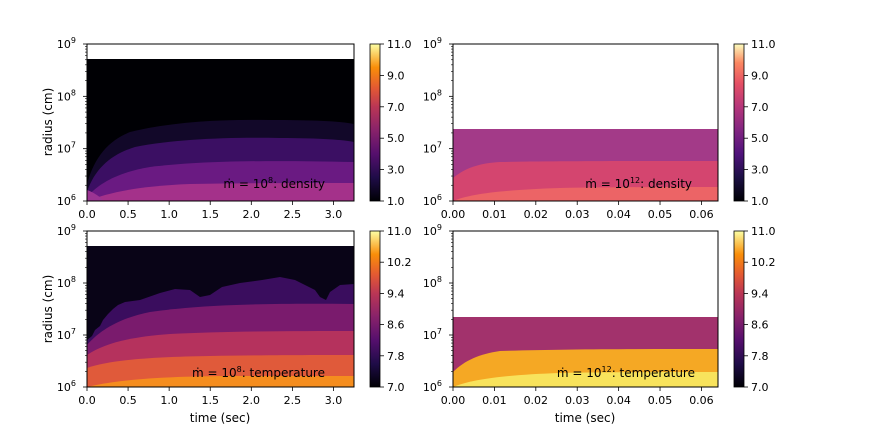 The image size is (872, 436). What do you see at coordinates (48, 122) in the screenshot?
I see `y-axis-label-top: radius (cm)` at bounding box center [48, 122].